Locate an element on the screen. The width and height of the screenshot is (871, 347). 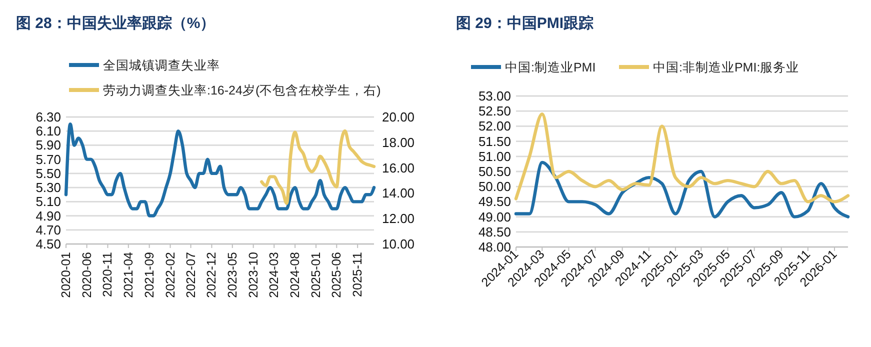
legend-label: 中国:制造业PMI is located at coordinates (550, 67).